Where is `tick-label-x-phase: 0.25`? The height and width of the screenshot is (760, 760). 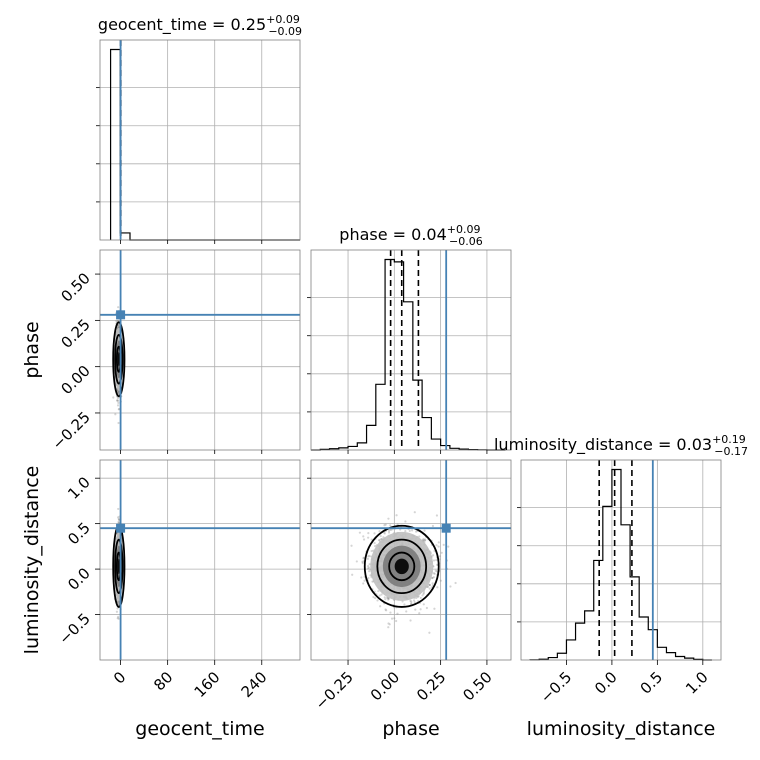
tick-label-x-phase: 0.25 is located at coordinates (431, 686).